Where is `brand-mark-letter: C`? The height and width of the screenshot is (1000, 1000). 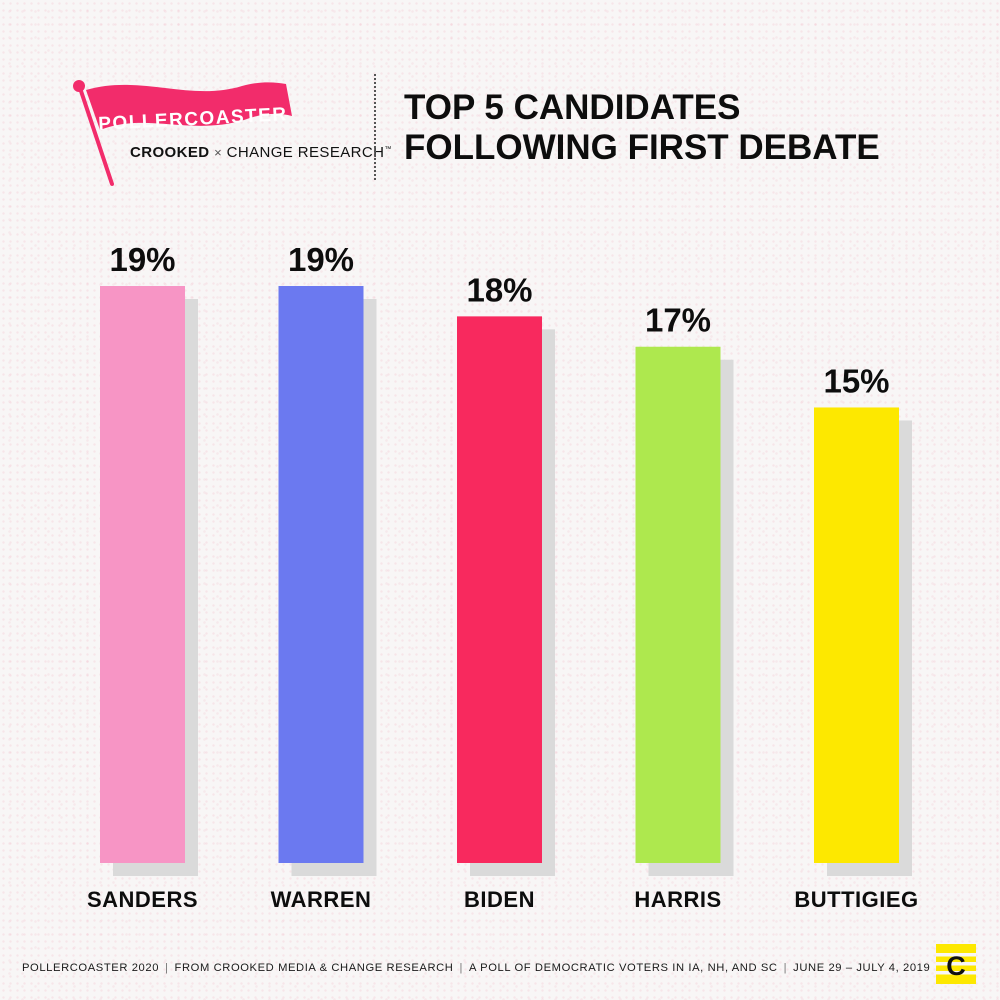
brand-mark-letter: C is located at coordinates (956, 966).